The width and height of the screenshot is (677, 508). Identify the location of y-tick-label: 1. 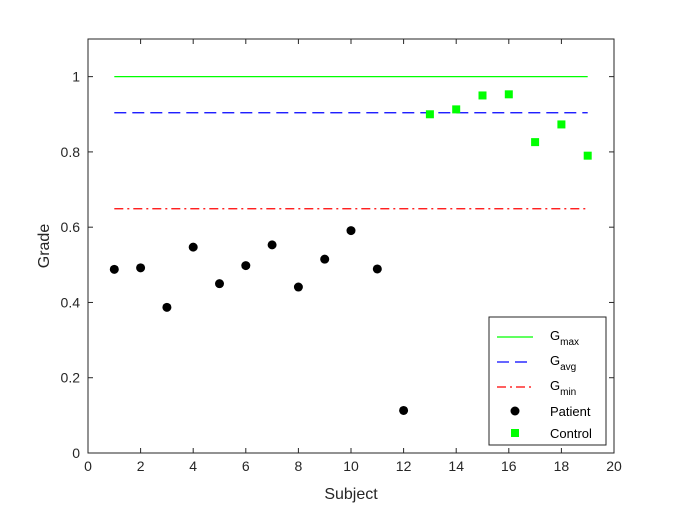
(76, 77).